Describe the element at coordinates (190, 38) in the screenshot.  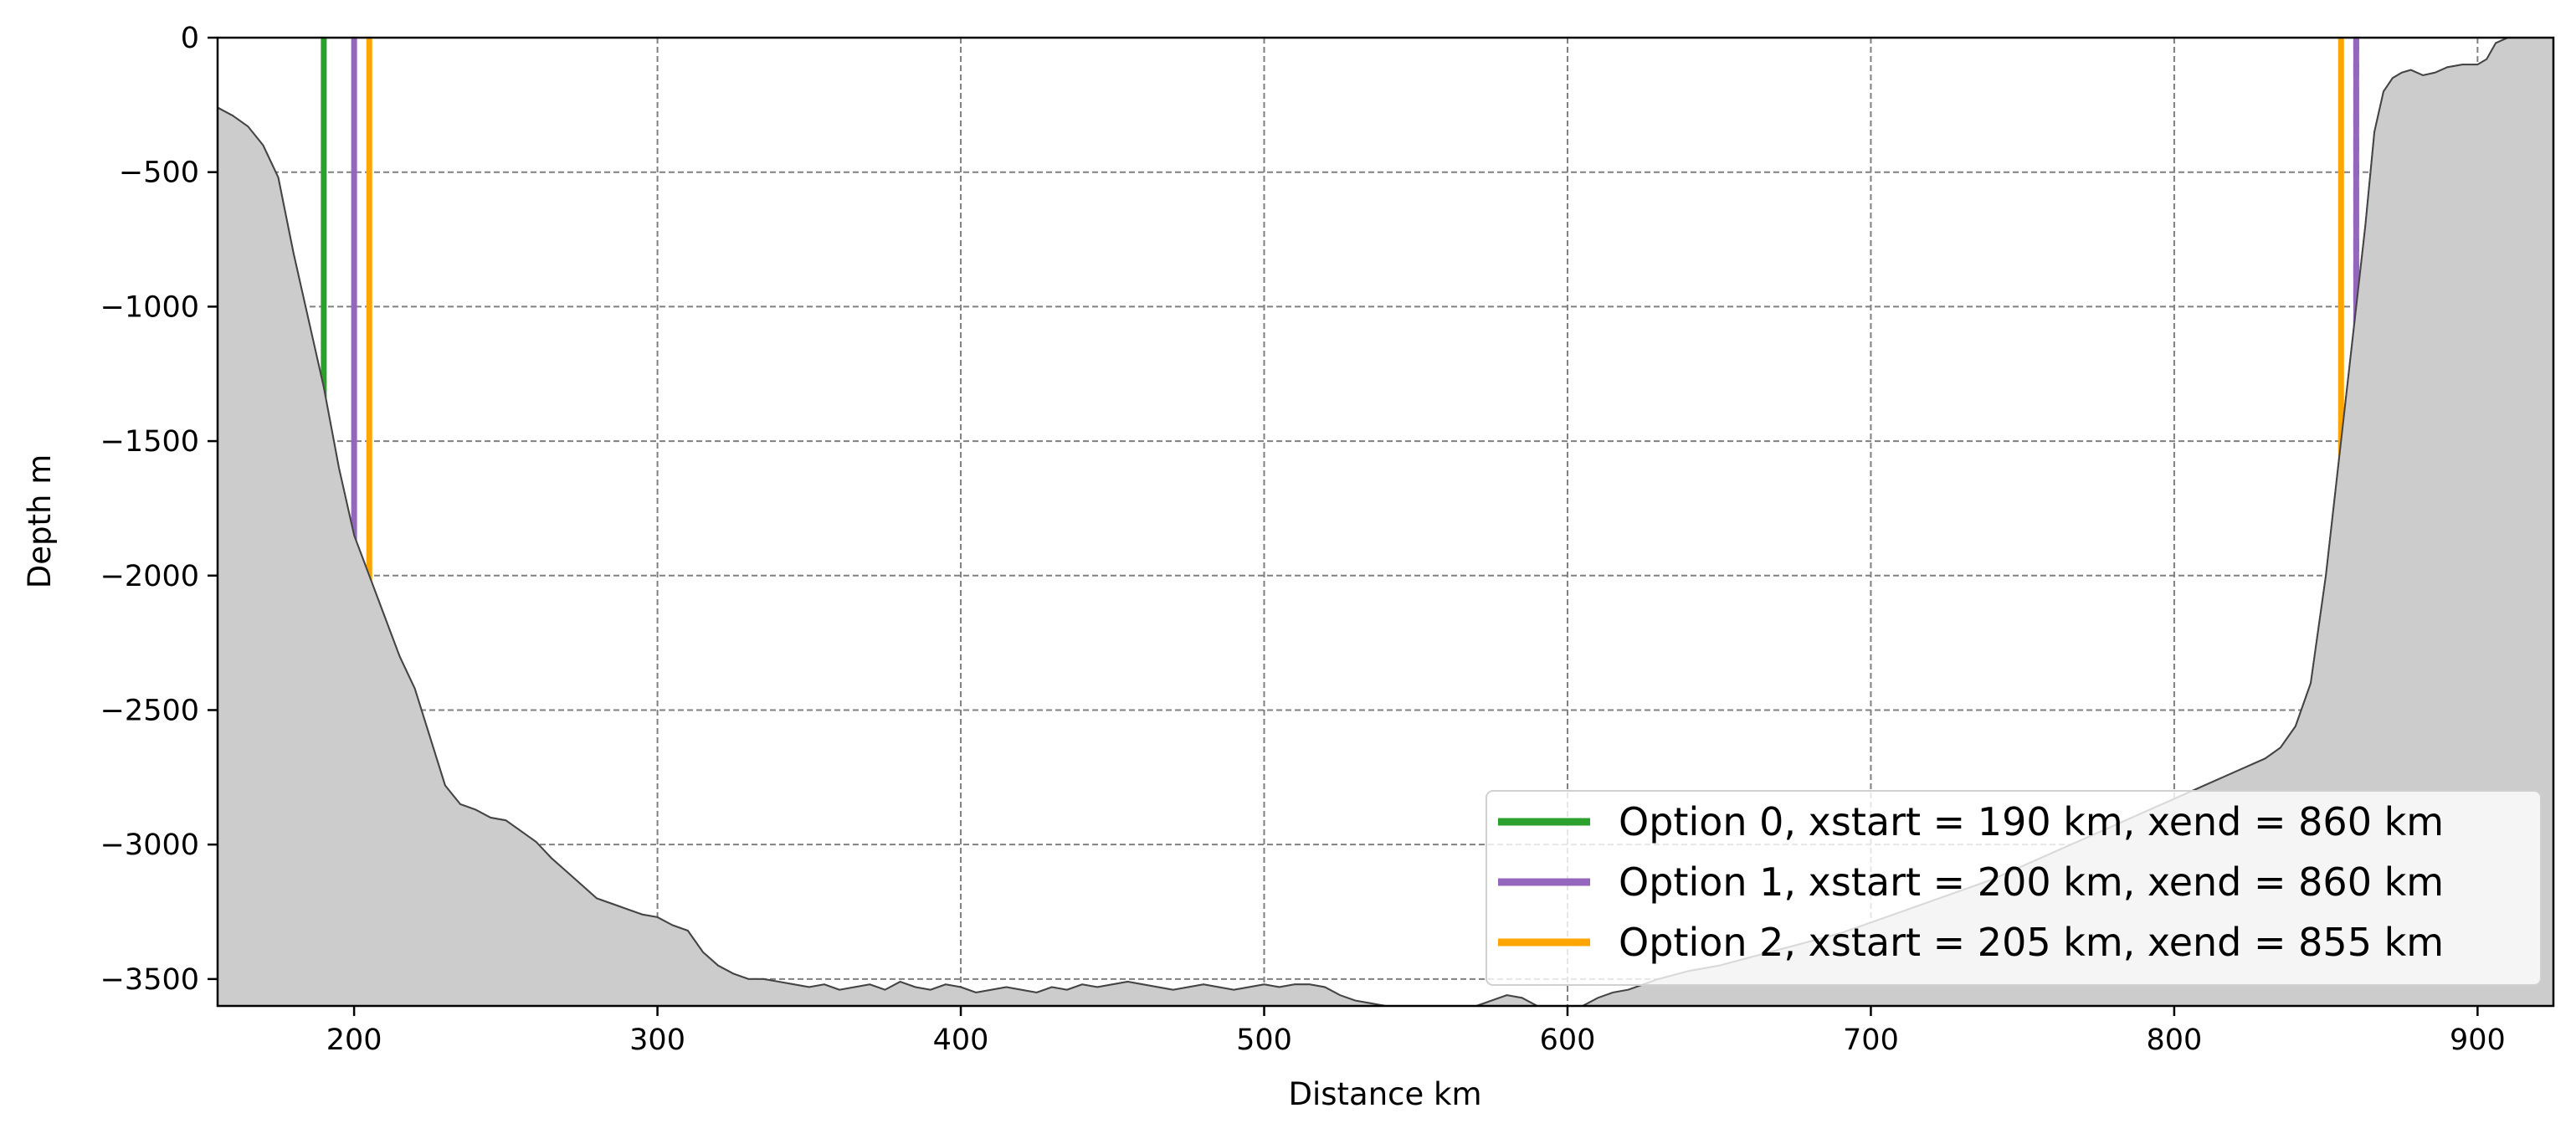
I see `y-tick-label: 0` at that location.